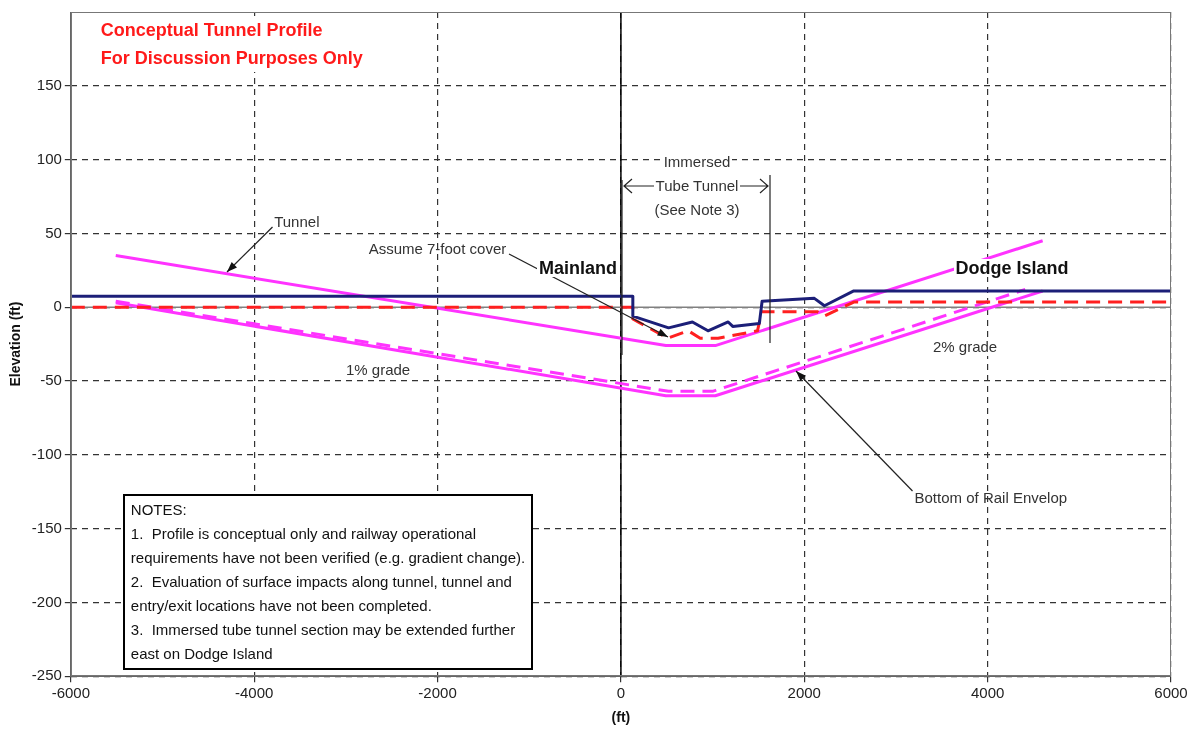  Describe the element at coordinates (578, 268) in the screenshot. I see `annotation: Mainland` at that location.